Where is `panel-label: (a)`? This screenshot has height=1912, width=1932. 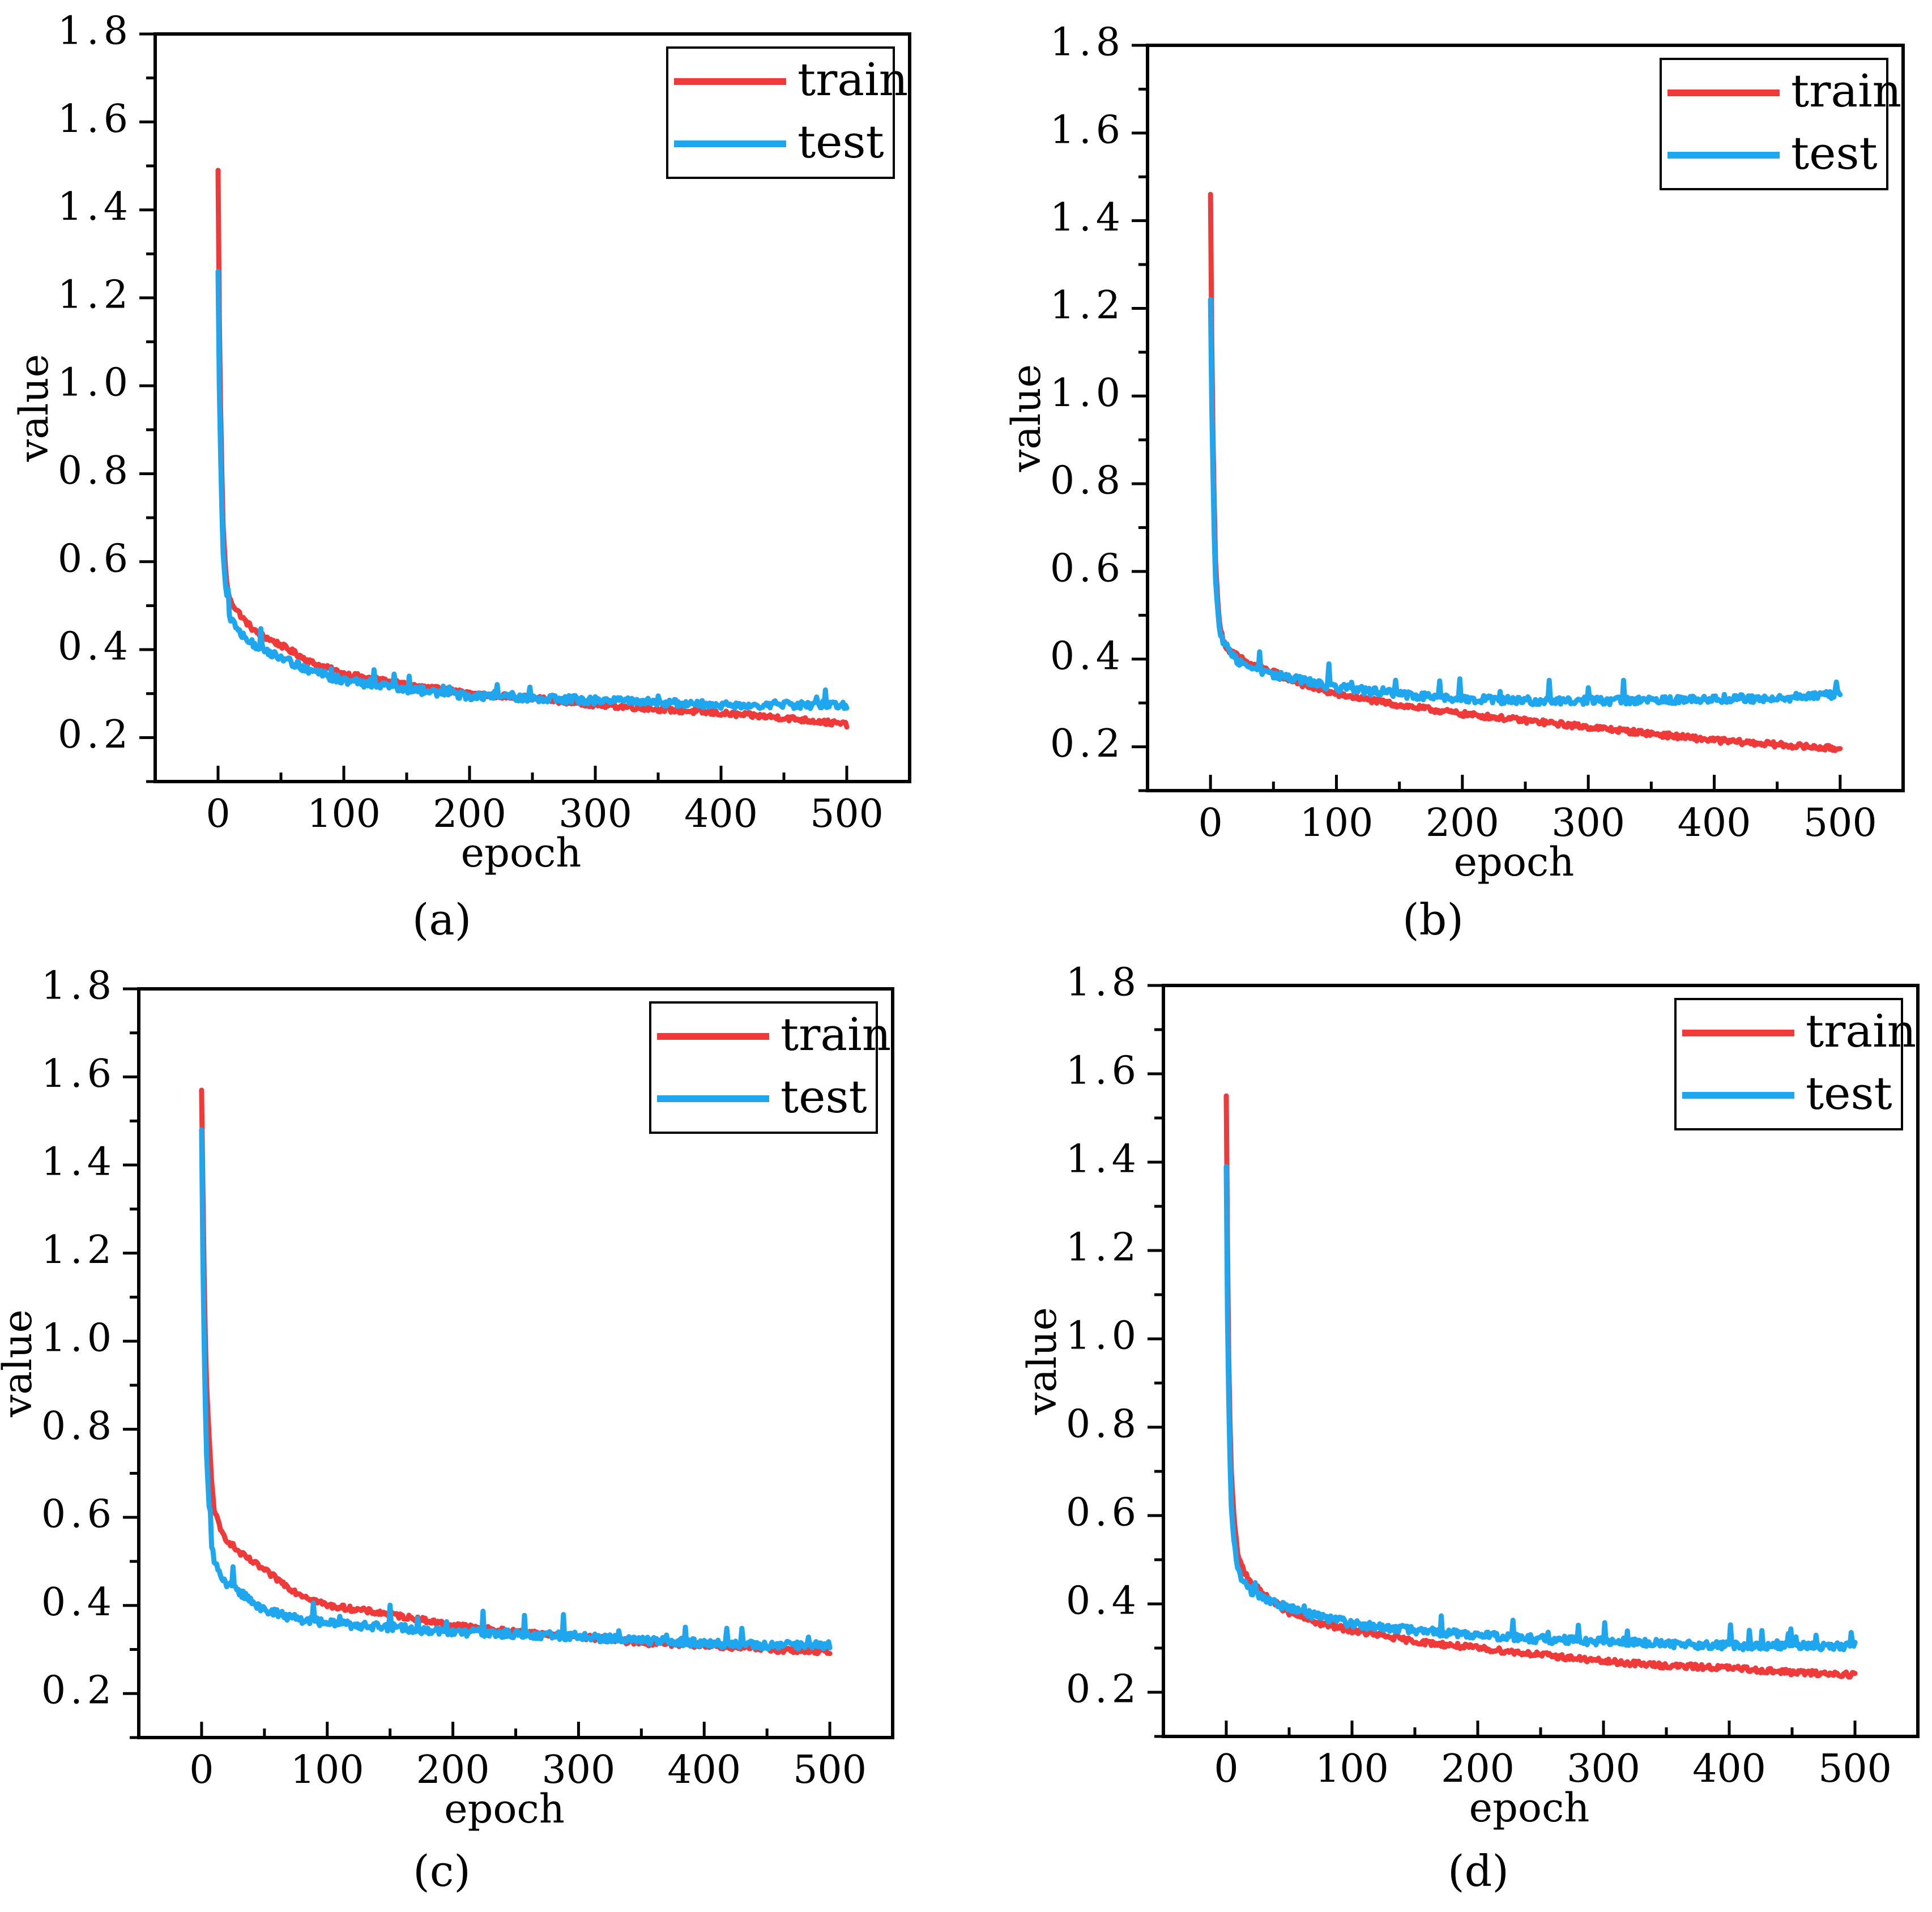 panel-label: (a) is located at coordinates (442, 919).